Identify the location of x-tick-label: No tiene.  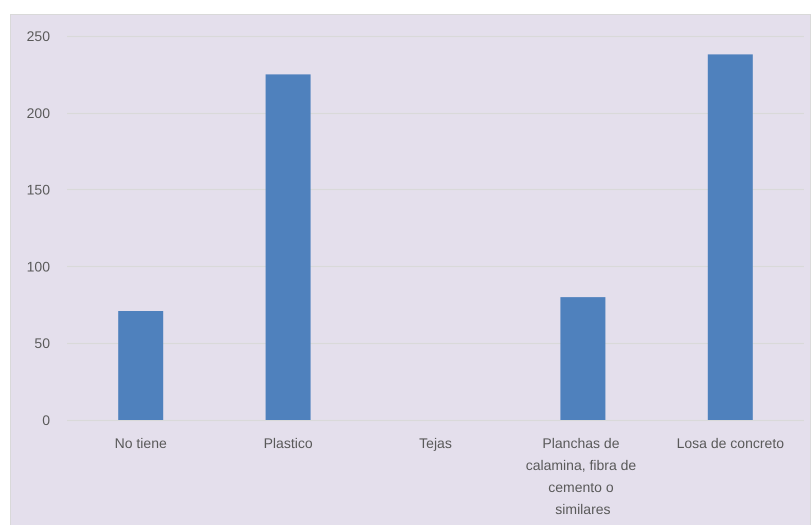
(140, 443).